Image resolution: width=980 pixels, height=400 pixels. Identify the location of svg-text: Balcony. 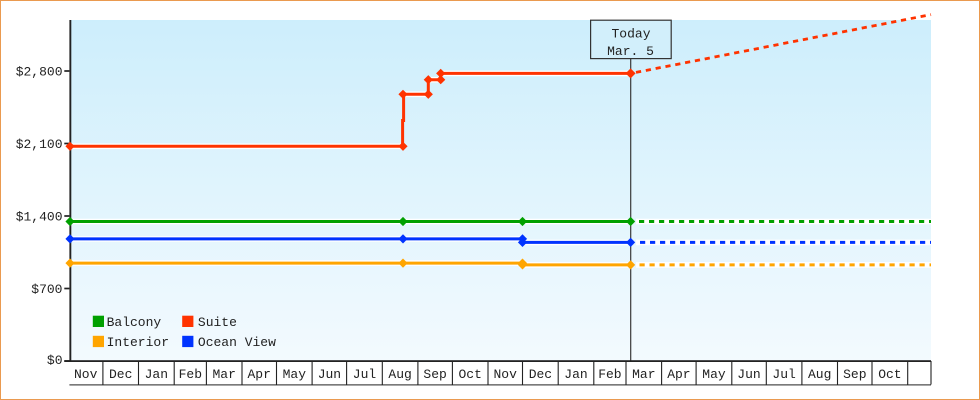
(134, 322).